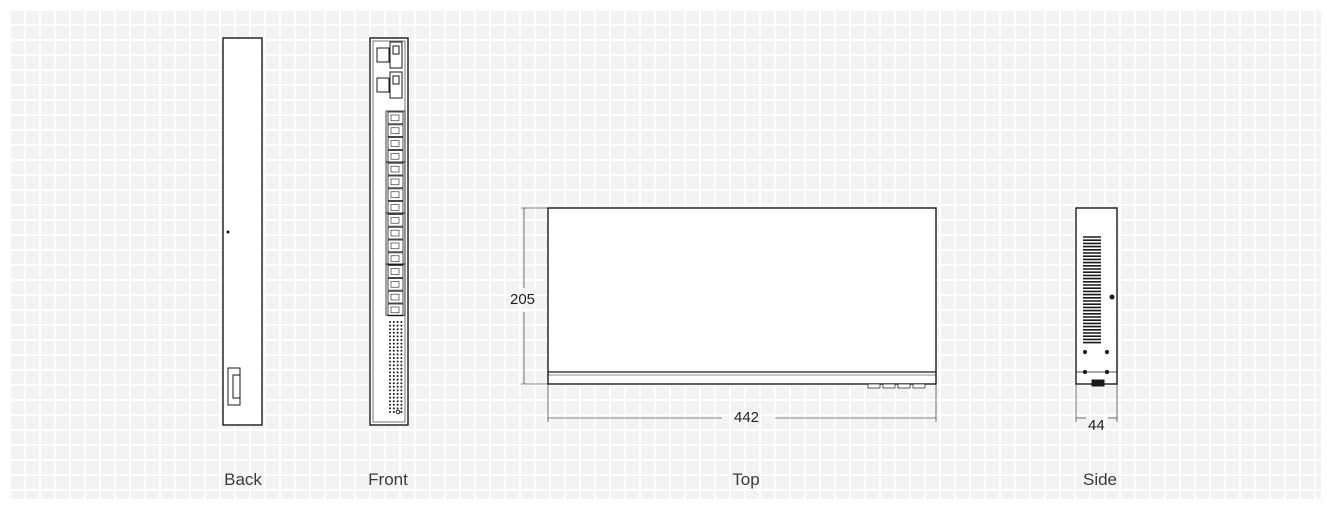 The height and width of the screenshot is (510, 1327). Describe the element at coordinates (398, 412) in the screenshot. I see `reset-button` at that location.